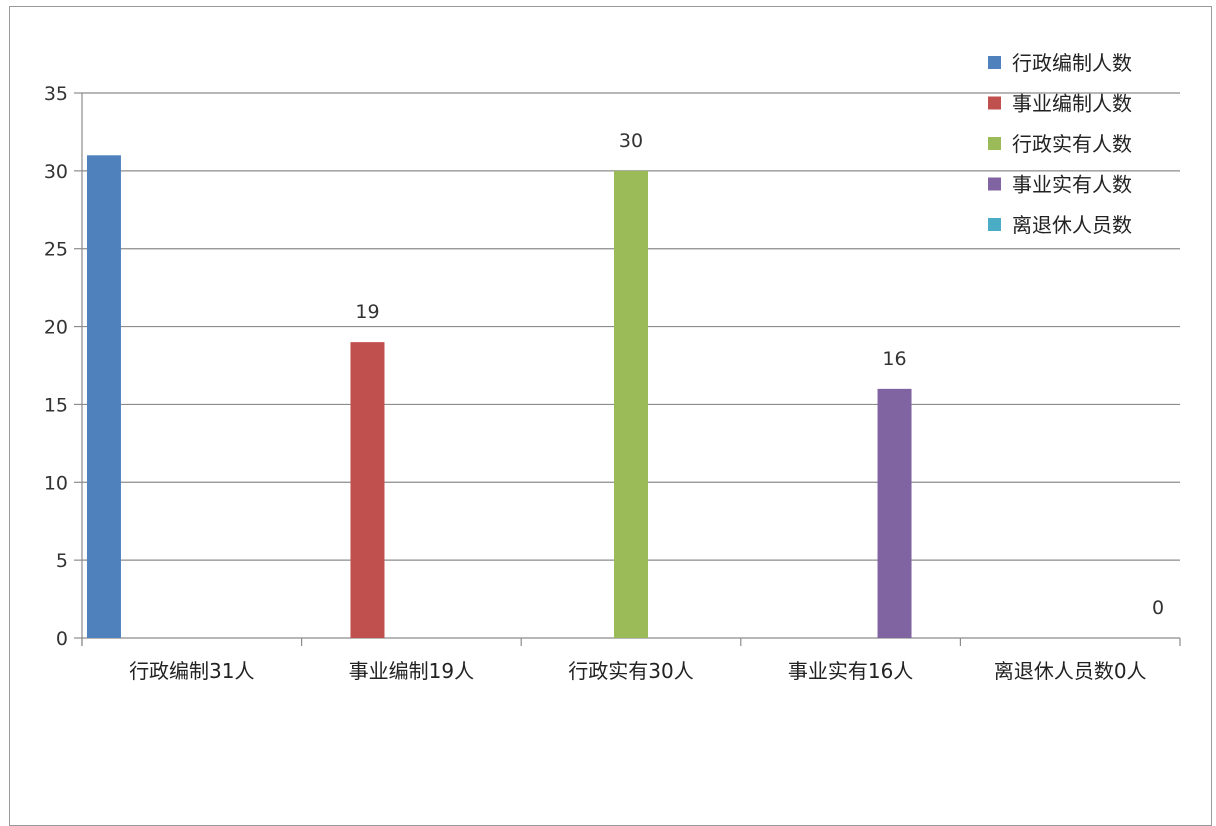 The image size is (1216, 826). Describe the element at coordinates (894, 359) in the screenshot. I see `data-label: 16` at that location.